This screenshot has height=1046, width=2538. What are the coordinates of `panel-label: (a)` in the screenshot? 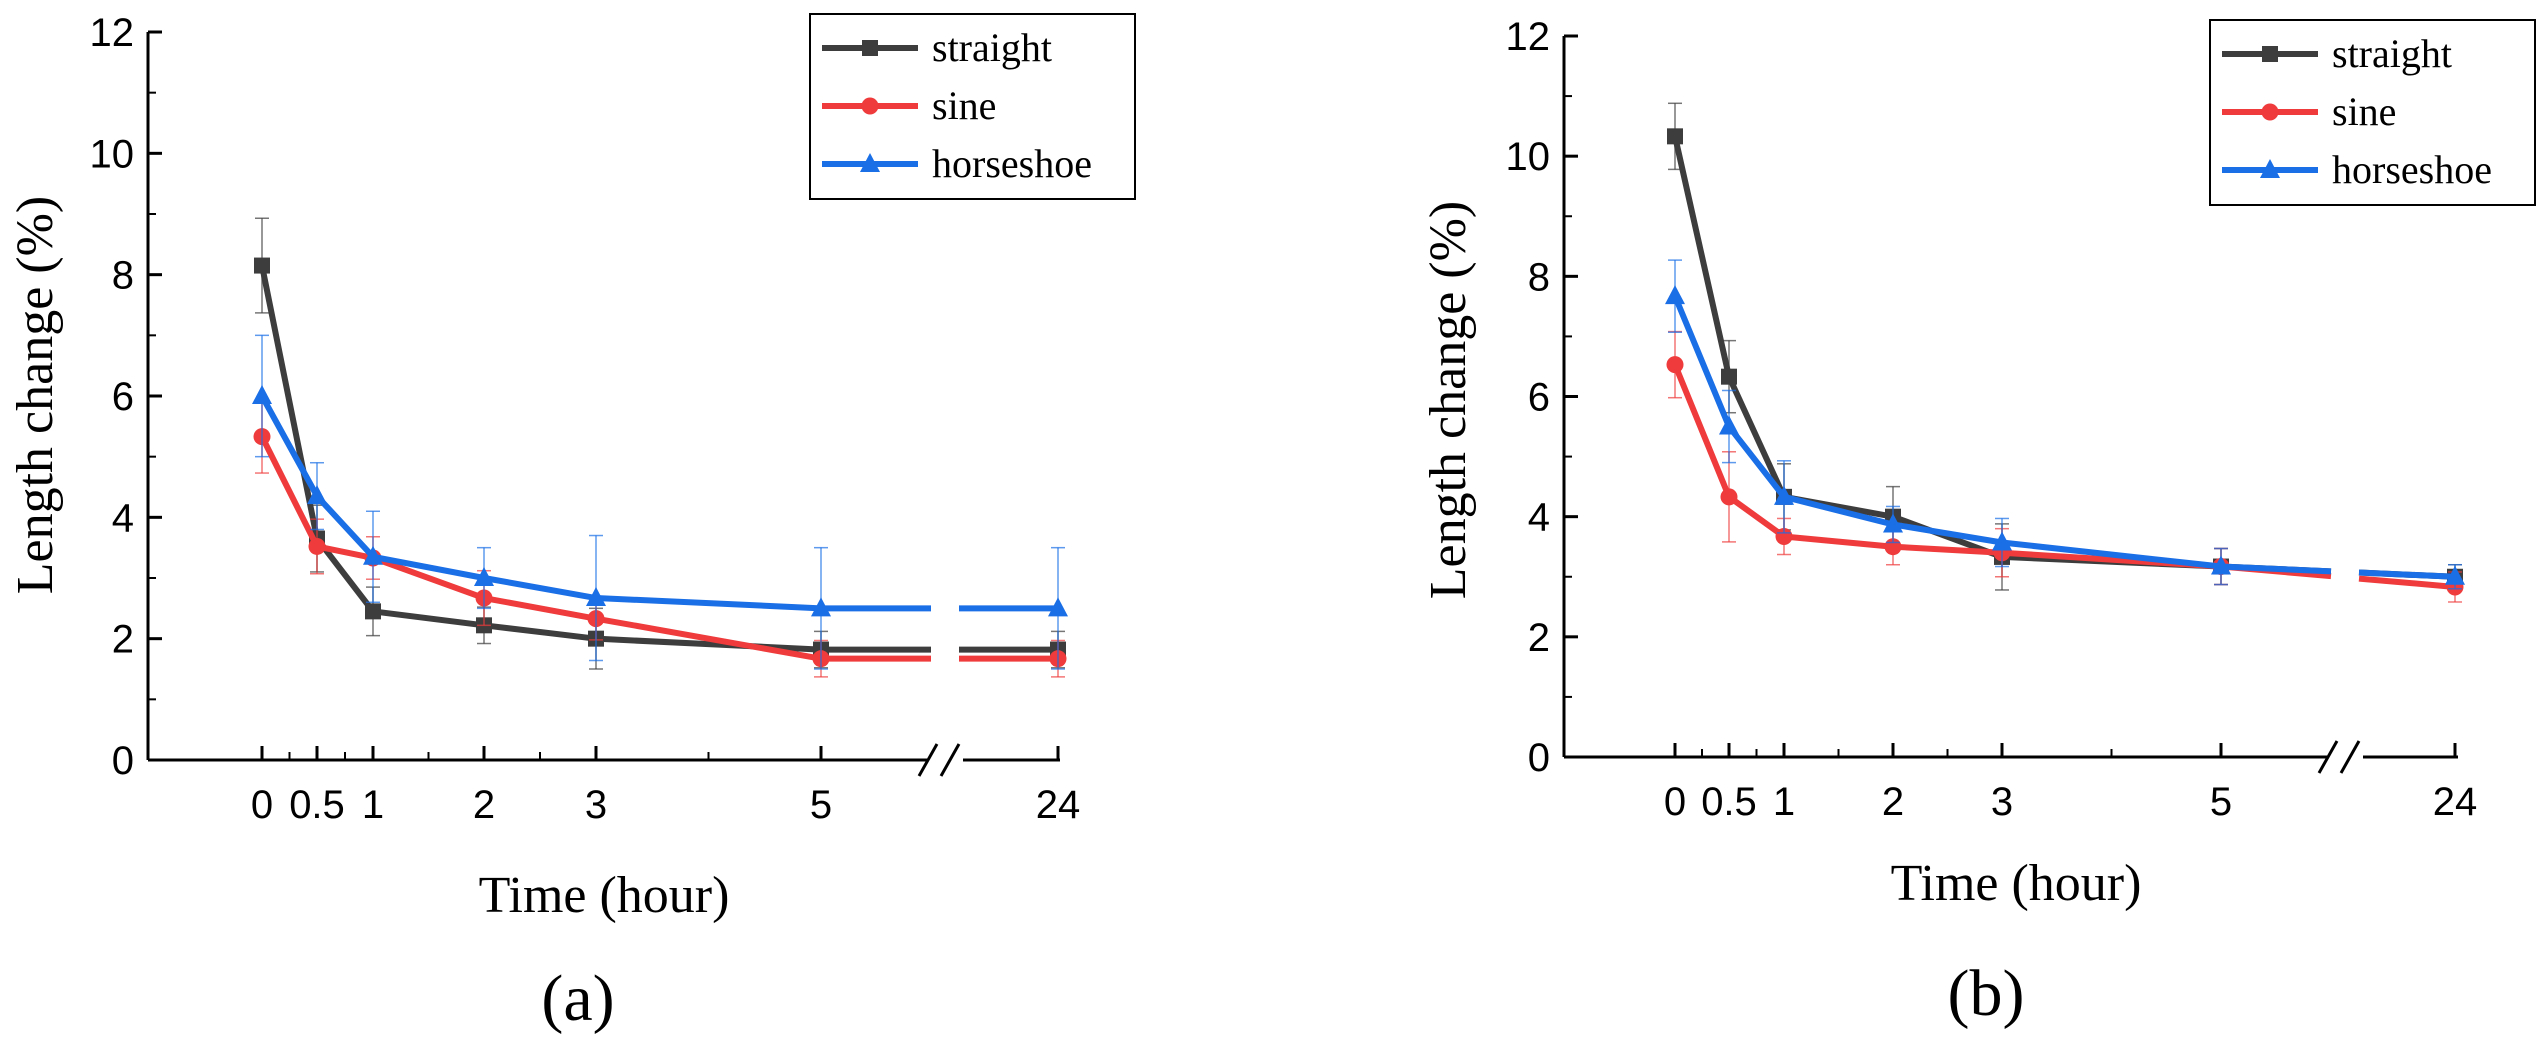 It's located at (577, 998).